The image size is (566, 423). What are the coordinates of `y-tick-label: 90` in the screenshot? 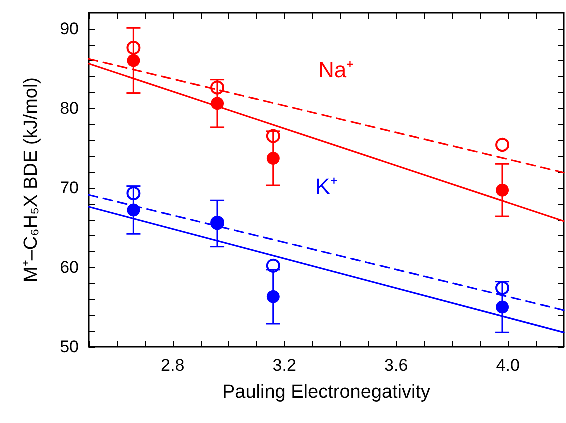 It's located at (69, 28).